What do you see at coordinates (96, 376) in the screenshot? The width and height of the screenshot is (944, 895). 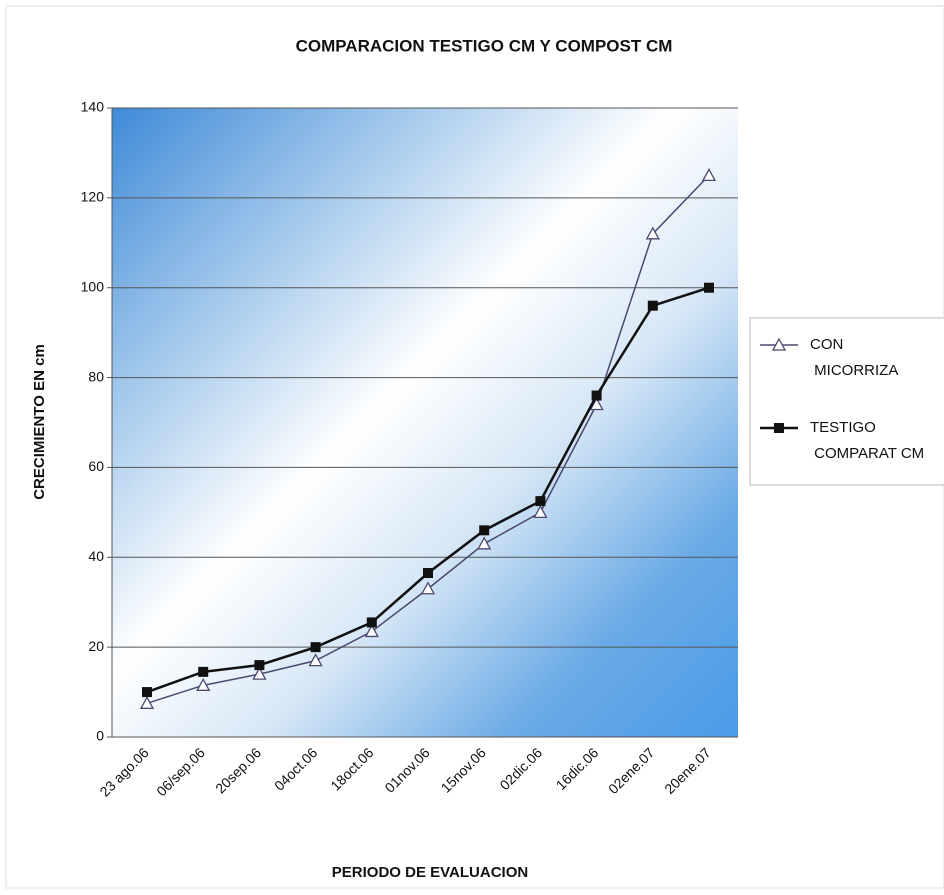 I see `y-tick-label: 80` at bounding box center [96, 376].